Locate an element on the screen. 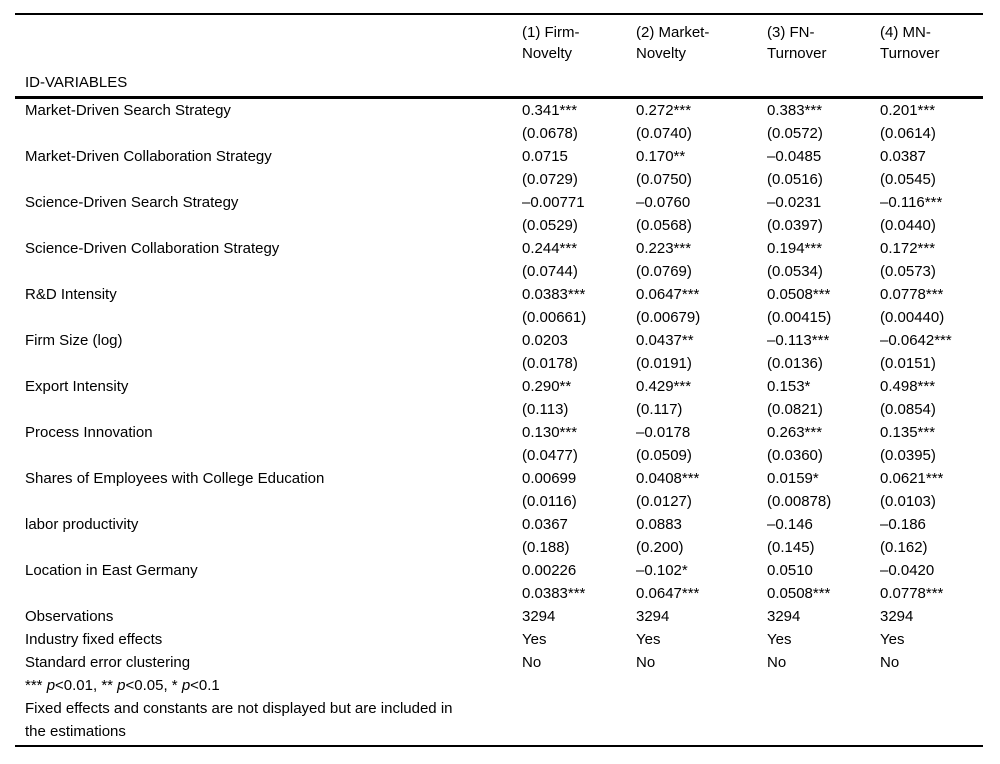 This screenshot has width=1000, height=764. std-error-cell: (0.0740) is located at coordinates (664, 133).